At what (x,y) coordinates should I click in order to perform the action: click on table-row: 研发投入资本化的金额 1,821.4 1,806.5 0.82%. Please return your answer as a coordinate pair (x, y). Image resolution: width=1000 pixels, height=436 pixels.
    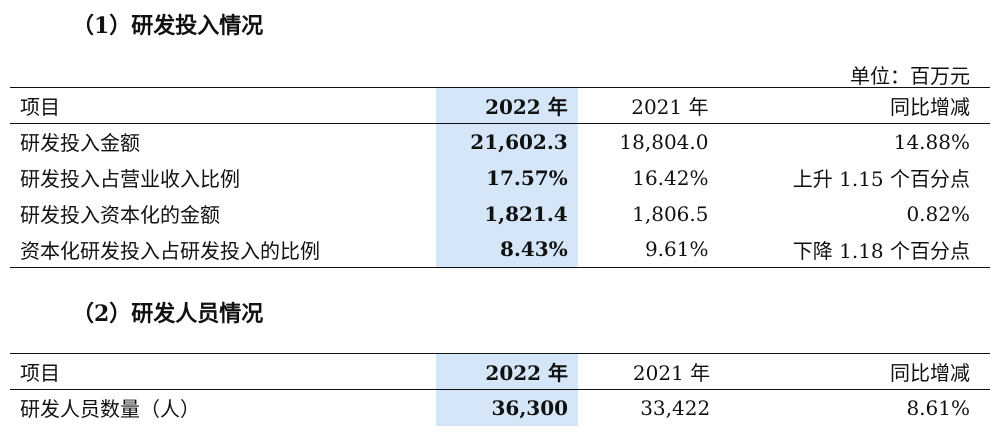
    Looking at the image, I should click on (500, 213).